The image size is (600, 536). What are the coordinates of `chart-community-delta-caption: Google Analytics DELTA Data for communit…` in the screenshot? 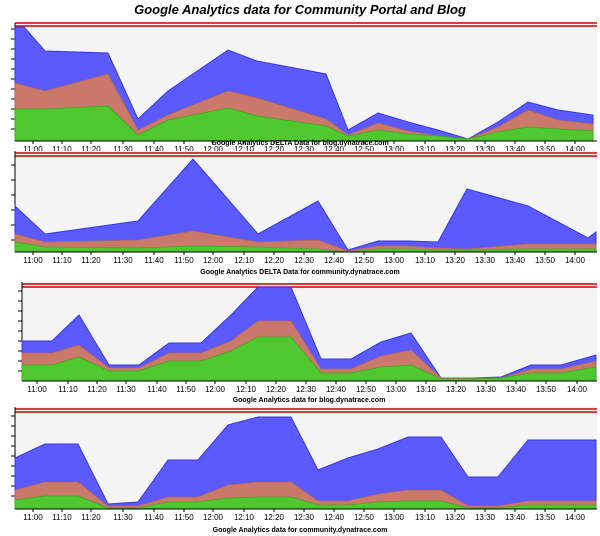 It's located at (299, 272).